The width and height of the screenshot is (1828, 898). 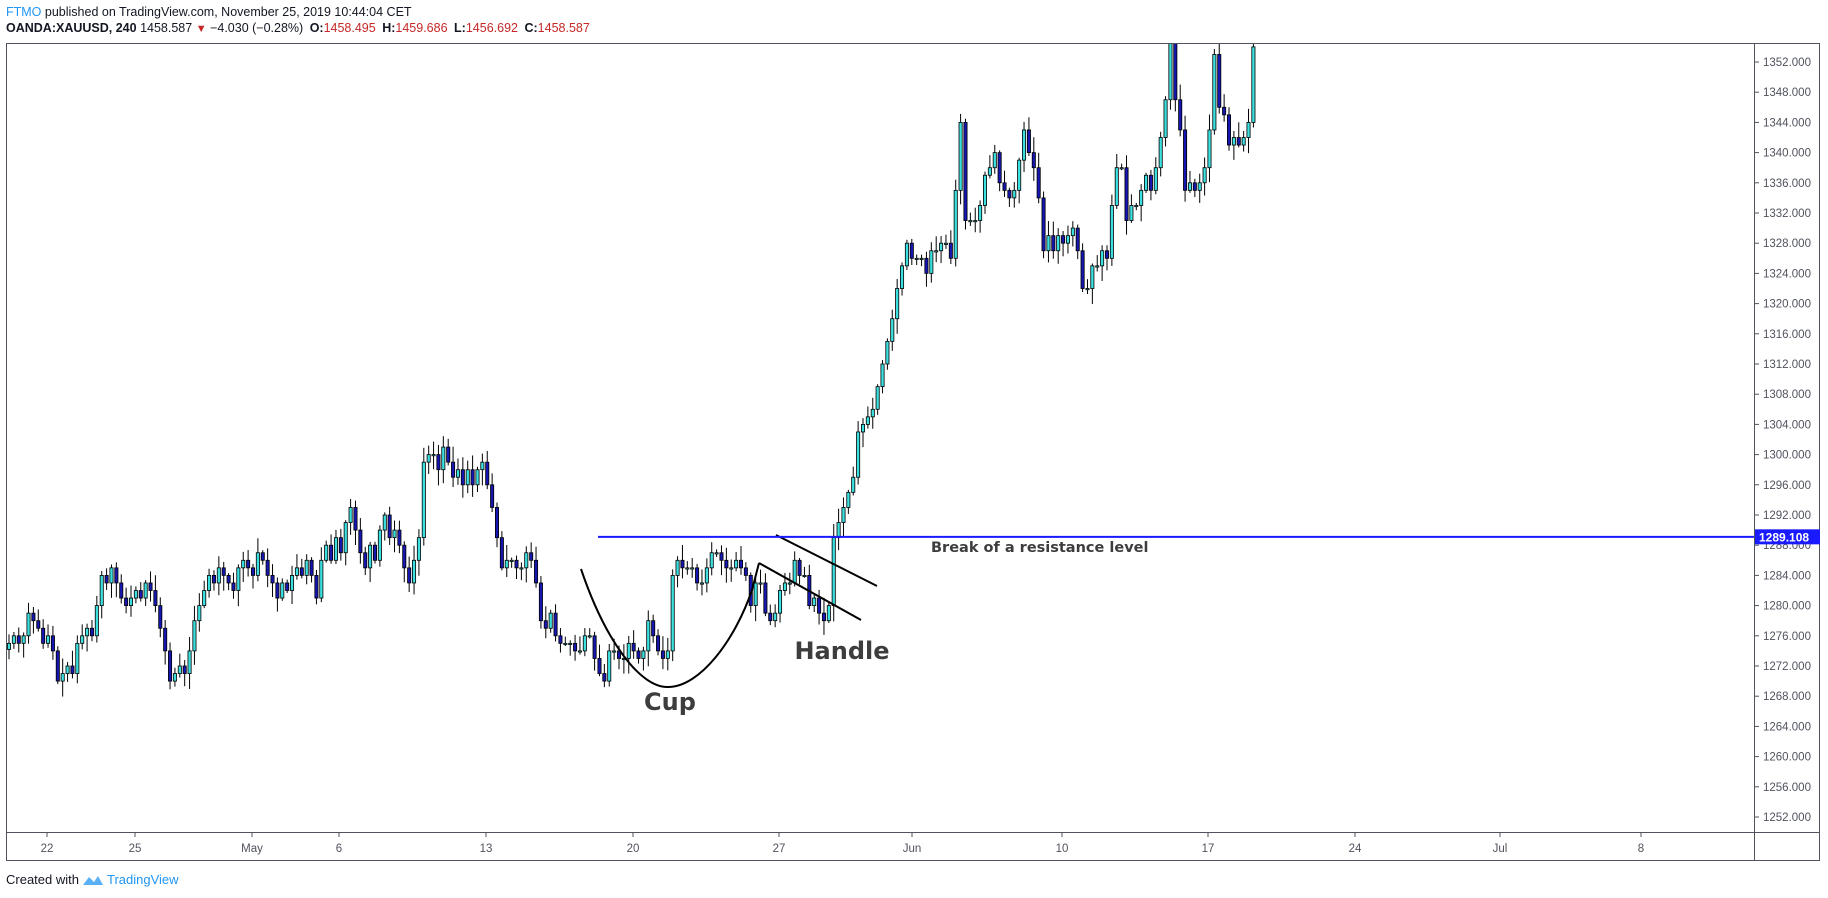 I want to click on time-tick-label: 6, so click(x=339, y=849).